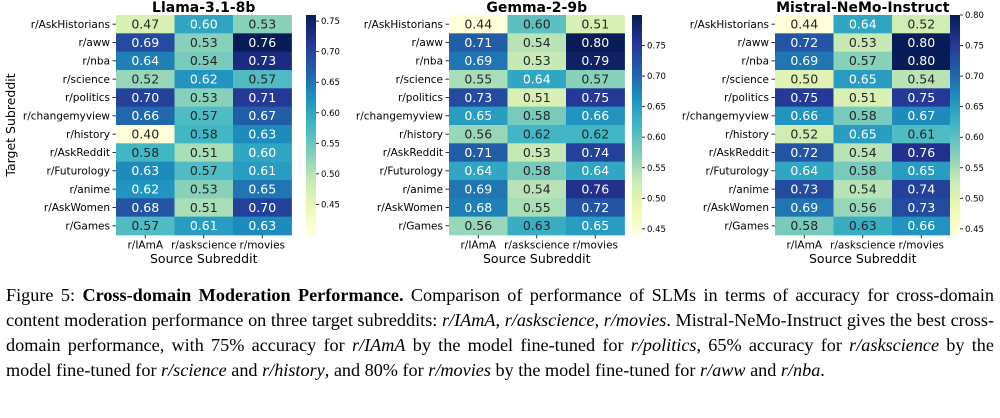 The width and height of the screenshot is (1000, 418). What do you see at coordinates (822, 370) in the screenshot?
I see `caption-text: .` at bounding box center [822, 370].